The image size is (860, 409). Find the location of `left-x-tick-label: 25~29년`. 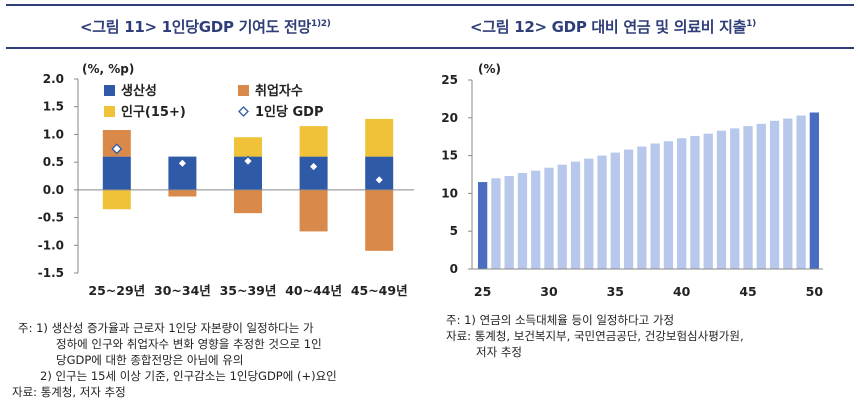

left-x-tick-label: 25~29년 is located at coordinates (116, 290).